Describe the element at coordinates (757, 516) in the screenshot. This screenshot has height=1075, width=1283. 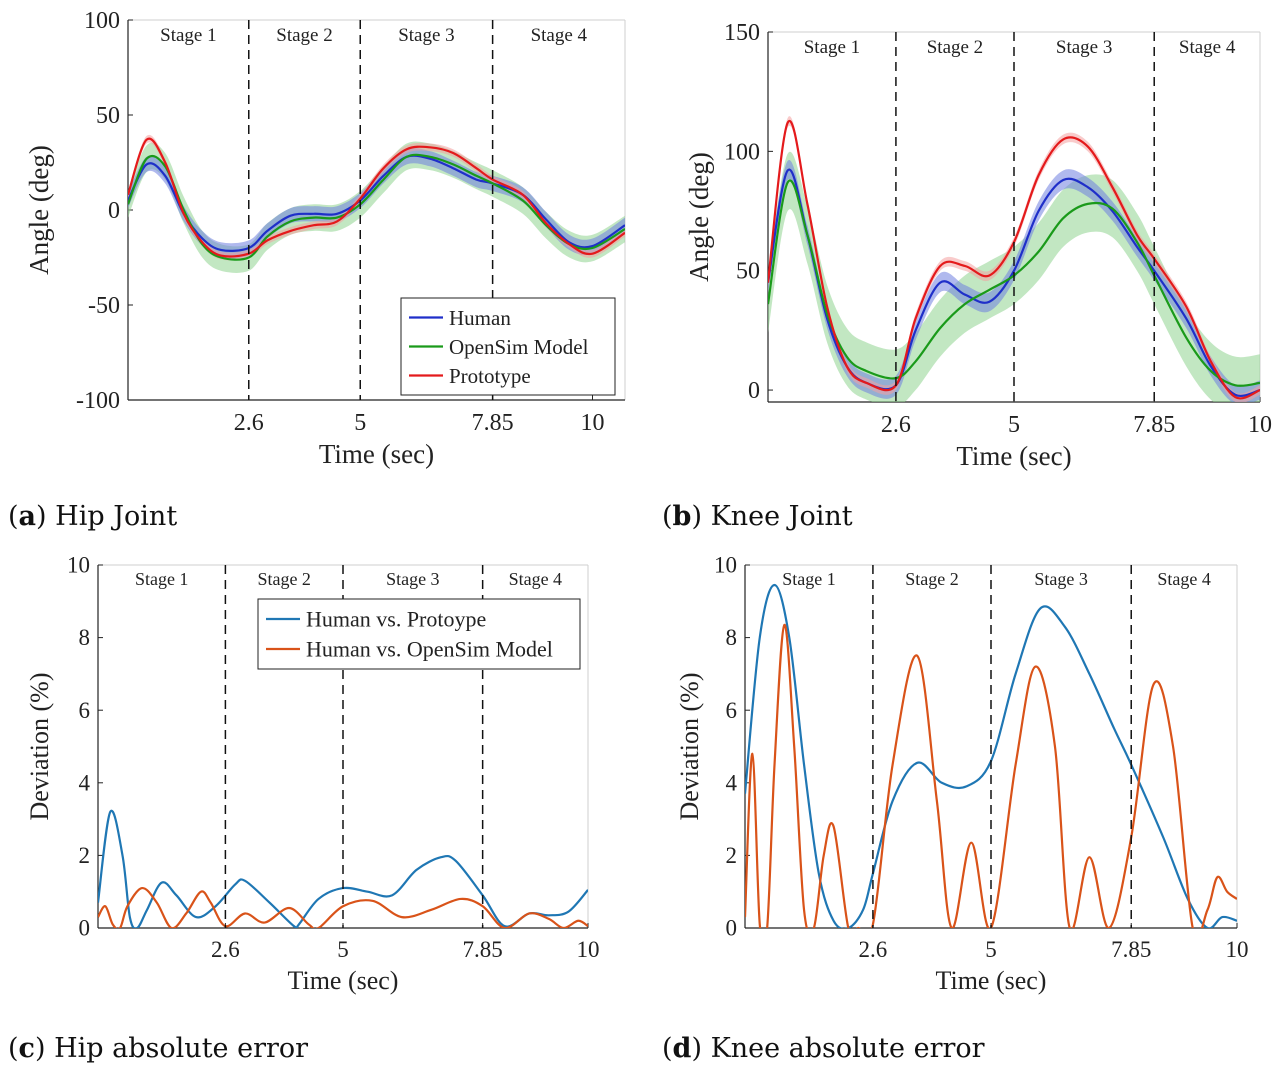
I see `caption-b: (b) Knee Joint` at that location.